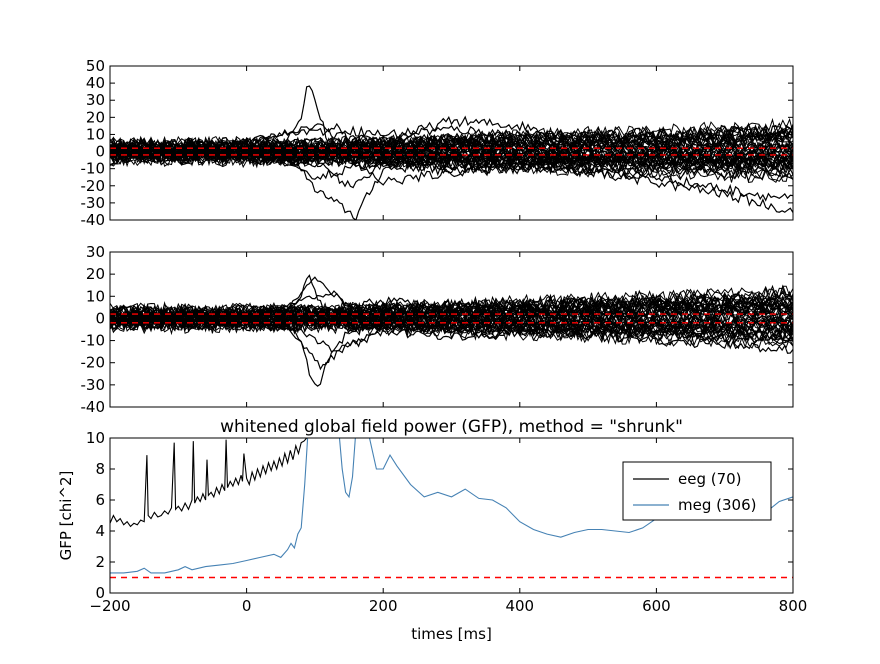  I want to click on x-axis-label: times [ms], so click(451, 634).